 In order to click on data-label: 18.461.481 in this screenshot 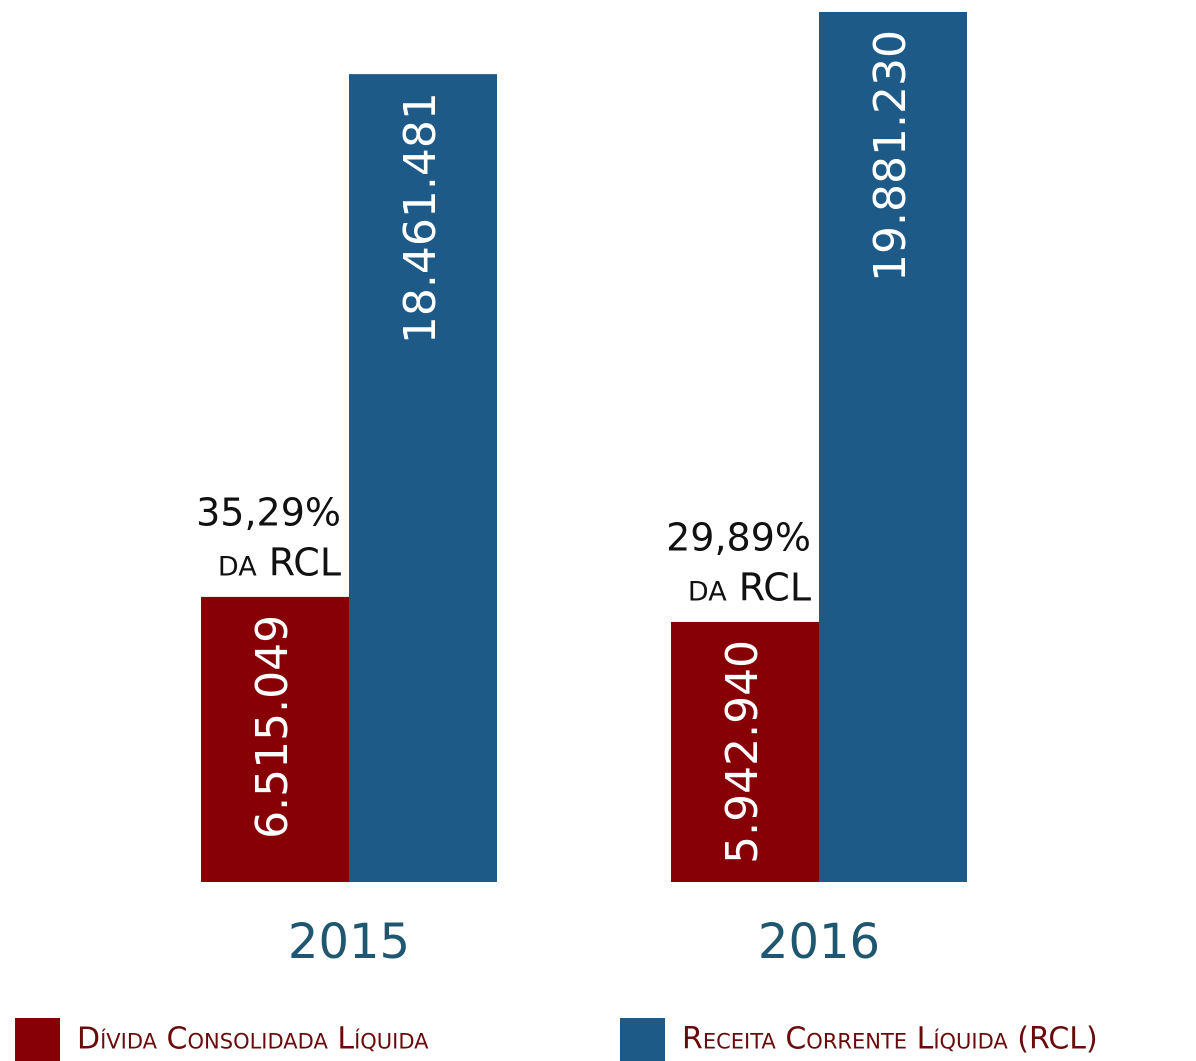, I will do `click(420, 218)`.